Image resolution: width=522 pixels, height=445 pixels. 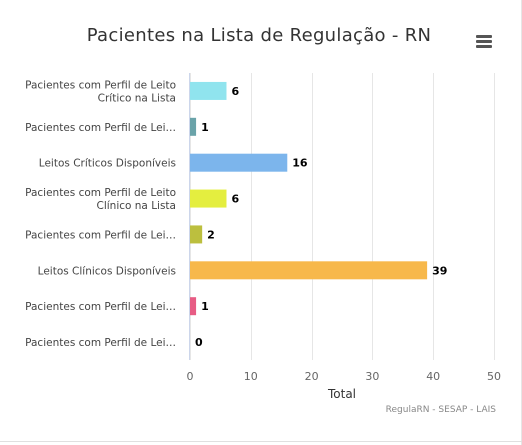 I want to click on data-label: 16, so click(x=300, y=163).